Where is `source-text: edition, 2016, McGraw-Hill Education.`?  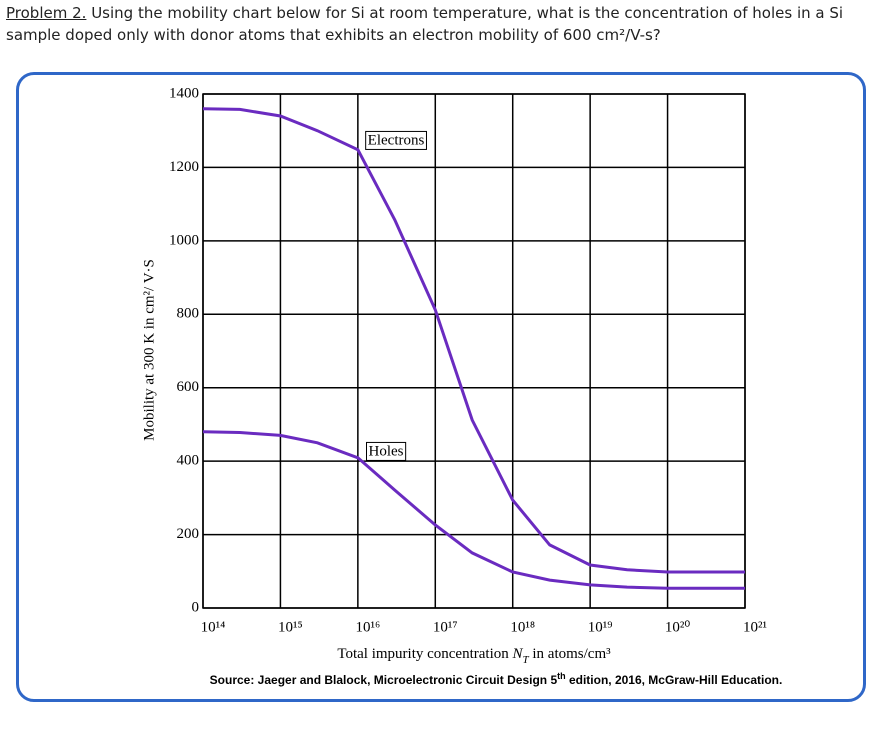 source-text: edition, 2016, McGraw-Hill Education. is located at coordinates (674, 680).